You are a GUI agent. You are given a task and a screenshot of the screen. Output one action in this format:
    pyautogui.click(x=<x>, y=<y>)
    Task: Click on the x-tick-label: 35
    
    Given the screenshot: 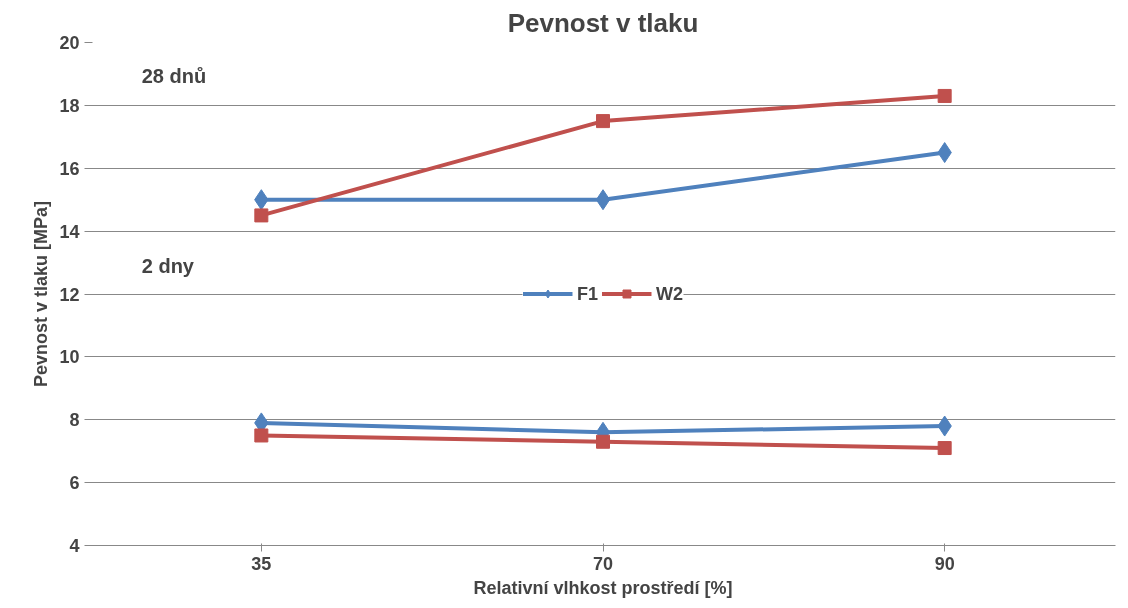 What is the action you would take?
    pyautogui.click(x=261, y=563)
    